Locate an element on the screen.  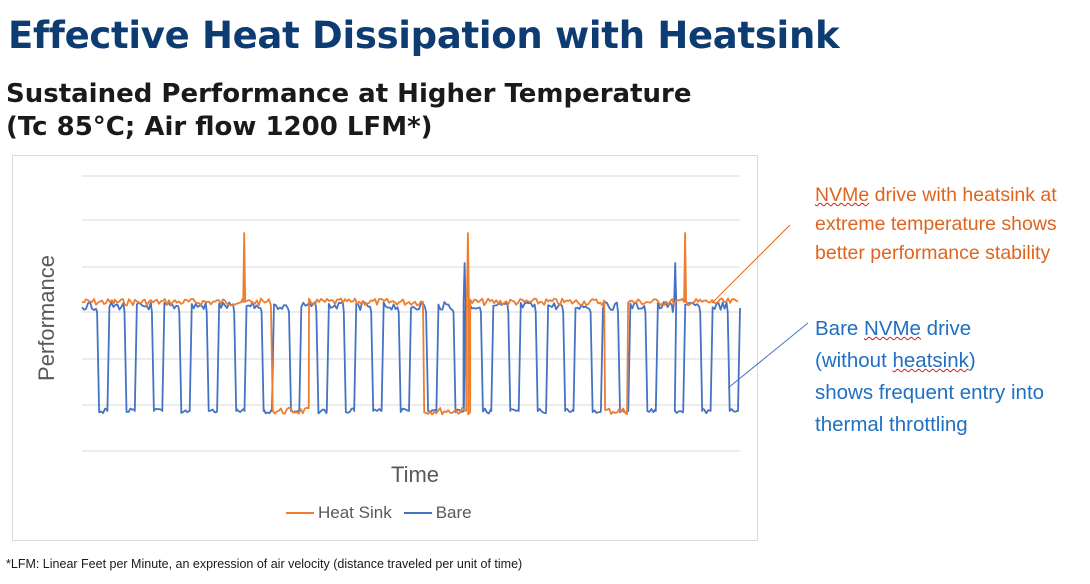
legend-item-bare: Bare is located at coordinates (437, 513).